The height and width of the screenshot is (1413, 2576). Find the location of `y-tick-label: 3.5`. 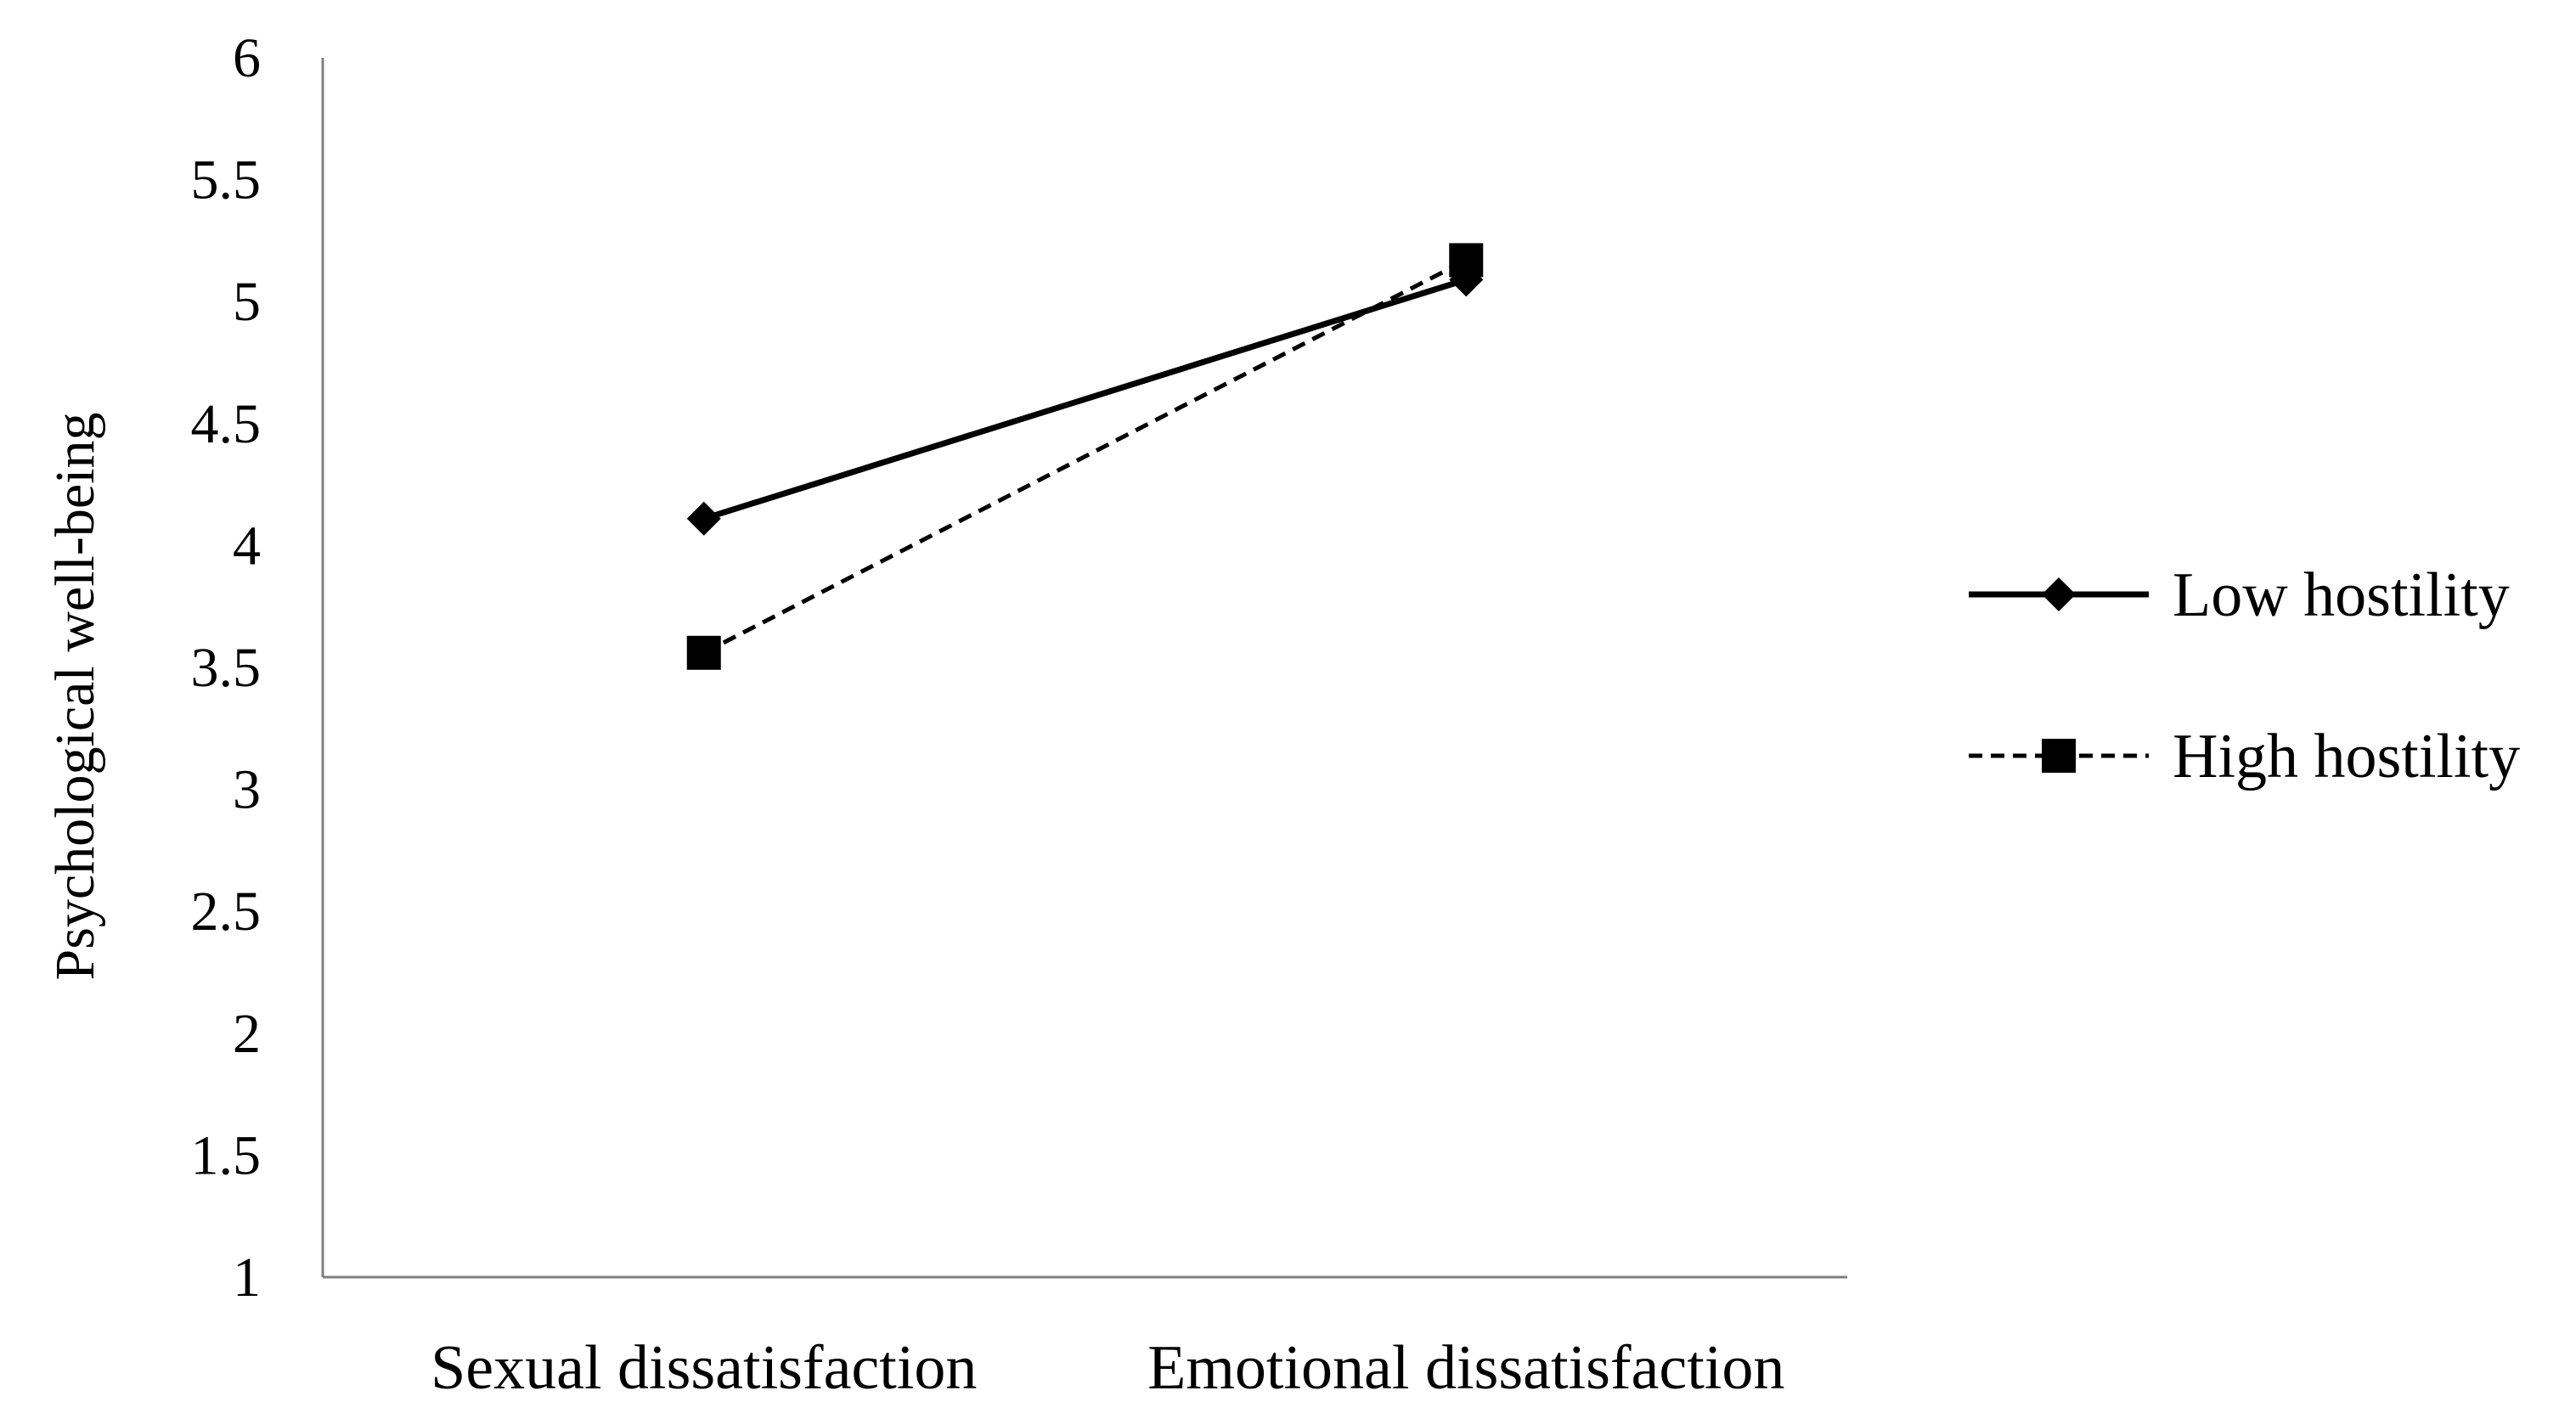

y-tick-label: 3.5 is located at coordinates (226, 668).